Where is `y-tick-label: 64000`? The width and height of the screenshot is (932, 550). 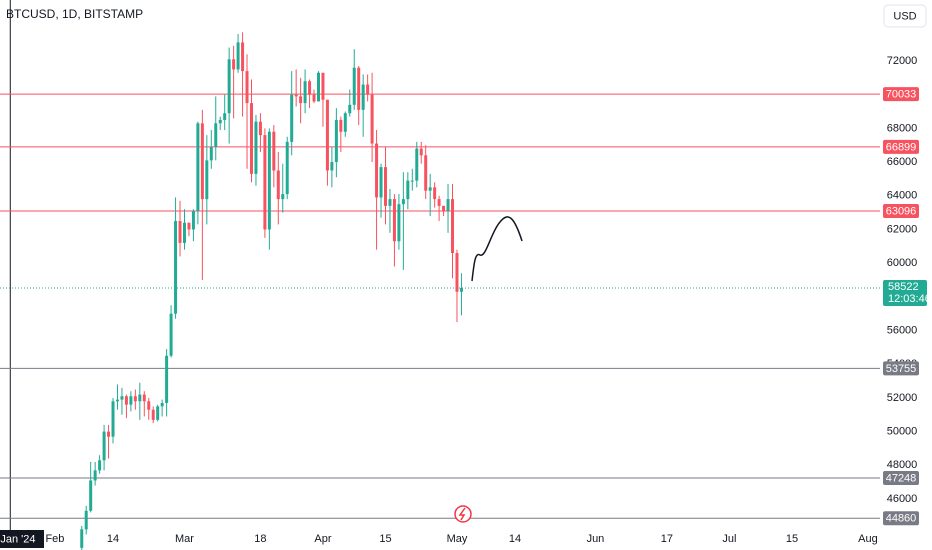
y-tick-label: 64000 is located at coordinates (902, 196).